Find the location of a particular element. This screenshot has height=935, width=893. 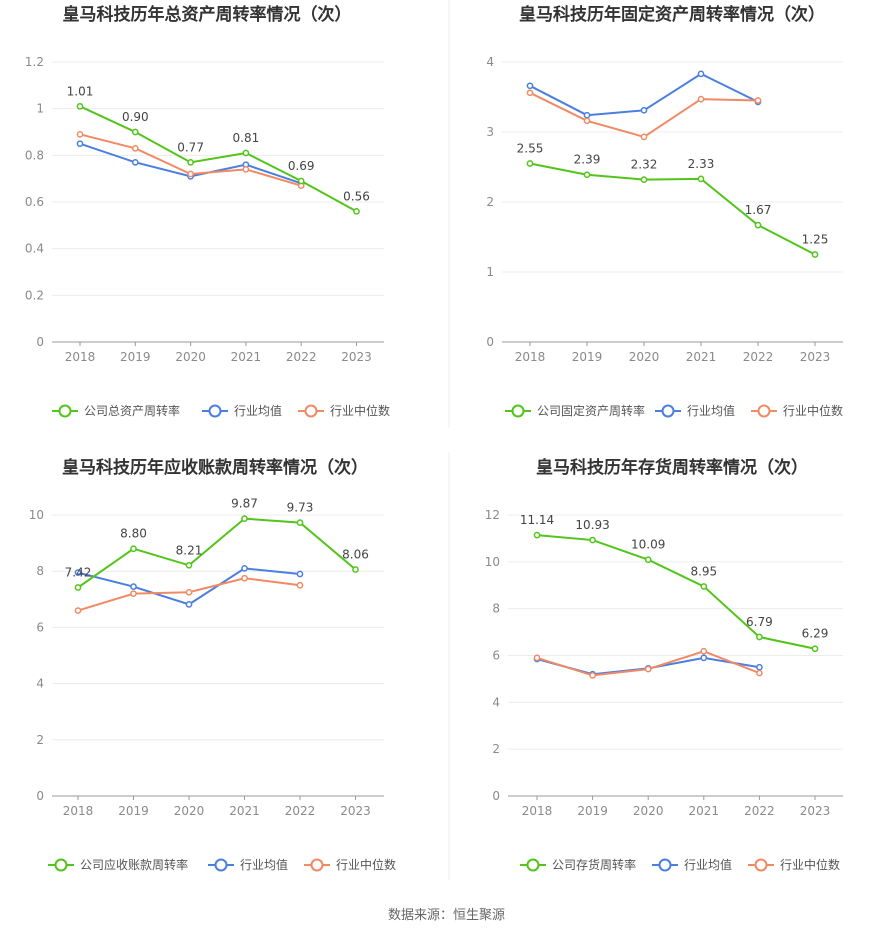

legend-label: 行业均值 is located at coordinates (264, 864).